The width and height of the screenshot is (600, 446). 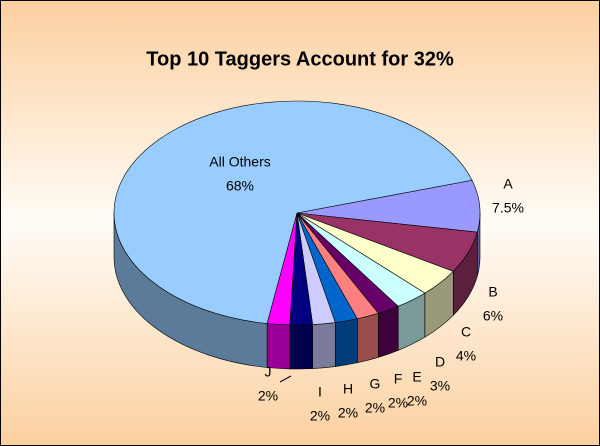 I want to click on slice-label-name: J, so click(x=268, y=372).